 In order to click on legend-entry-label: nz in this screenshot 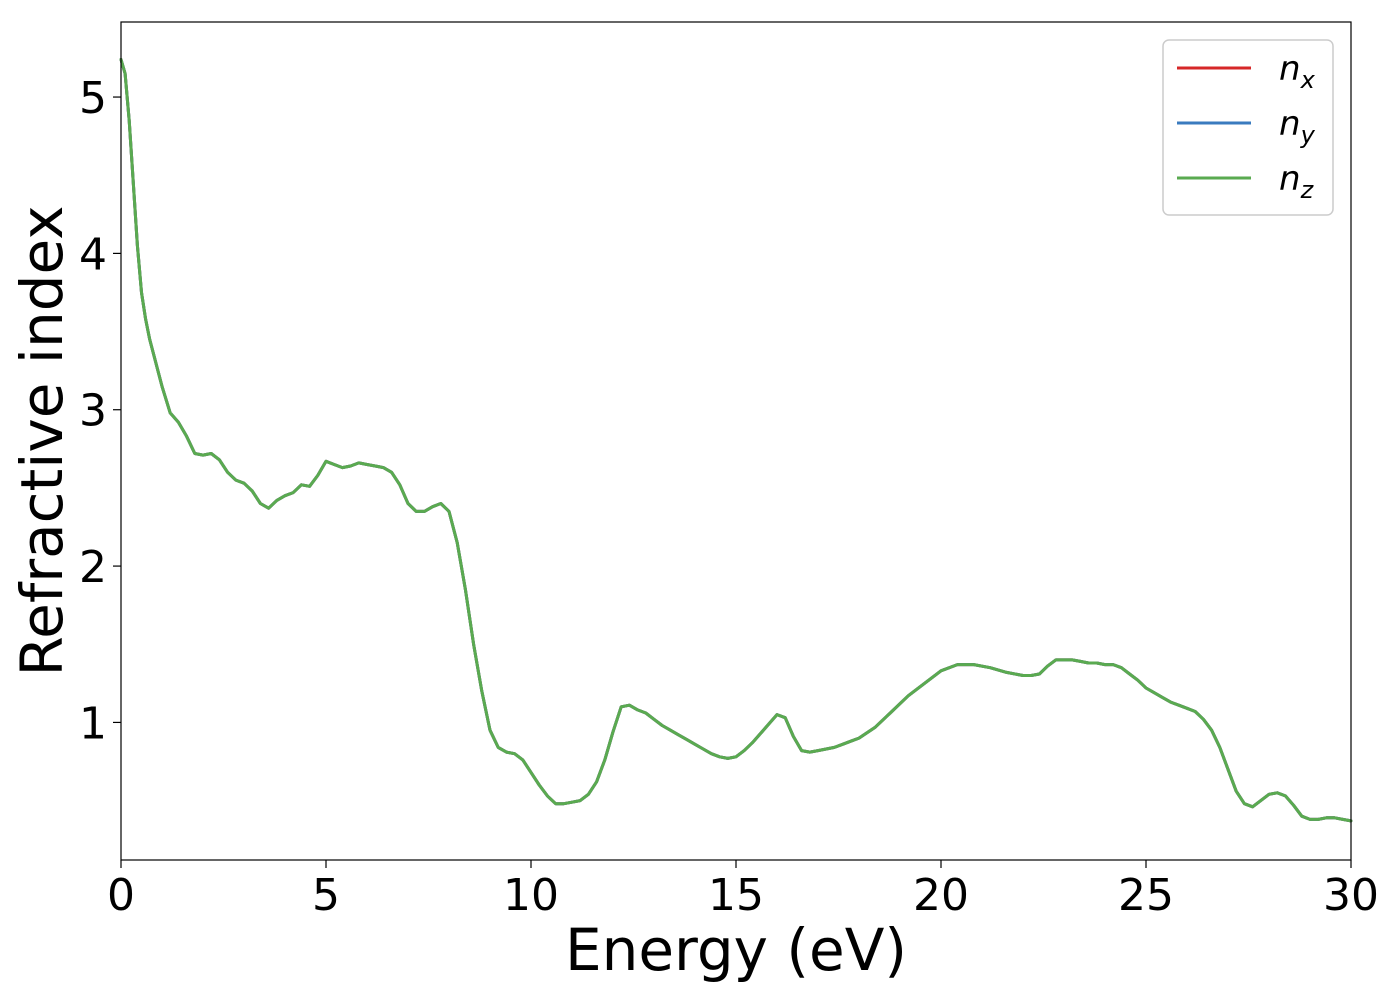, I will do `click(1297, 181)`.